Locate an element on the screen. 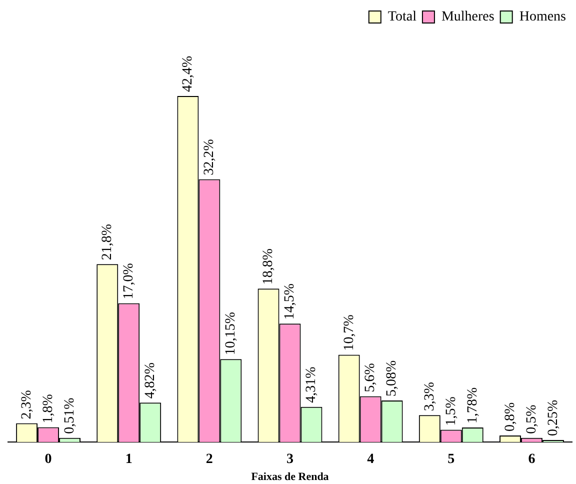 This screenshot has width=576, height=484. x-tick-label: 4 is located at coordinates (370, 460).